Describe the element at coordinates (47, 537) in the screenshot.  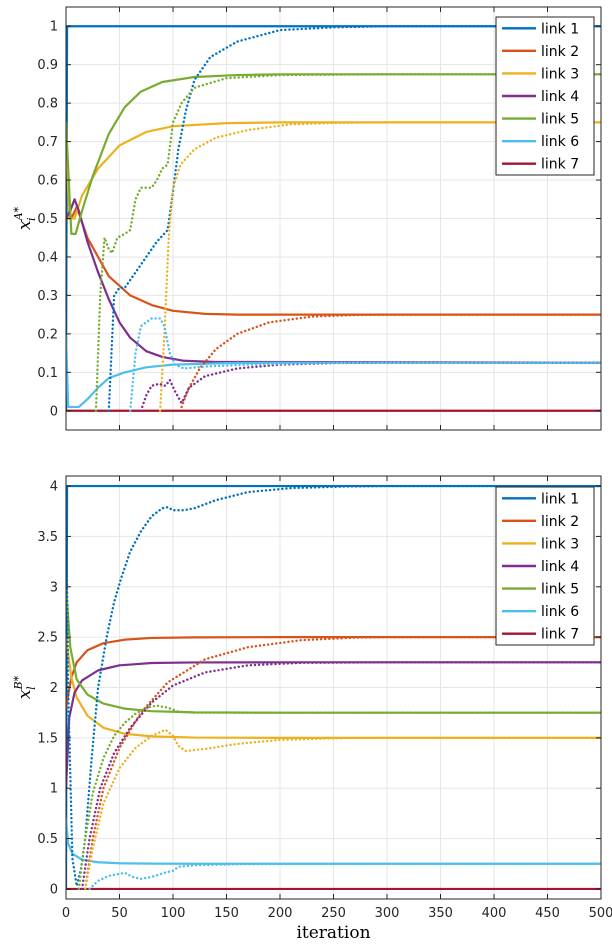
I see `y-tick-label: 3.5` at that location.